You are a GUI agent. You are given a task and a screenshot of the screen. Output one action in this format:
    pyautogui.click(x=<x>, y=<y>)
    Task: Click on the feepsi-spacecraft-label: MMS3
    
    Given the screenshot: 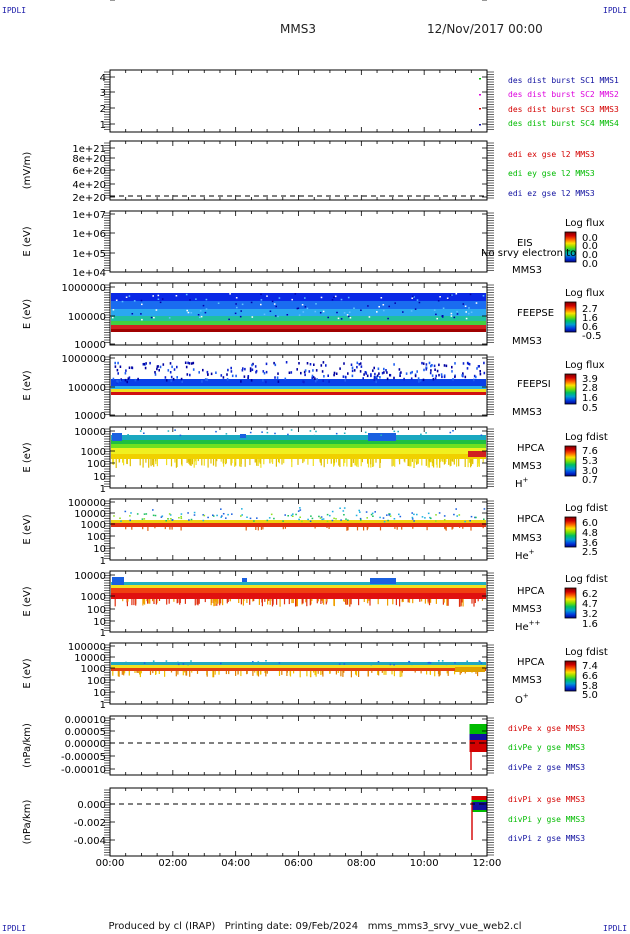 What is the action you would take?
    pyautogui.click(x=527, y=412)
    